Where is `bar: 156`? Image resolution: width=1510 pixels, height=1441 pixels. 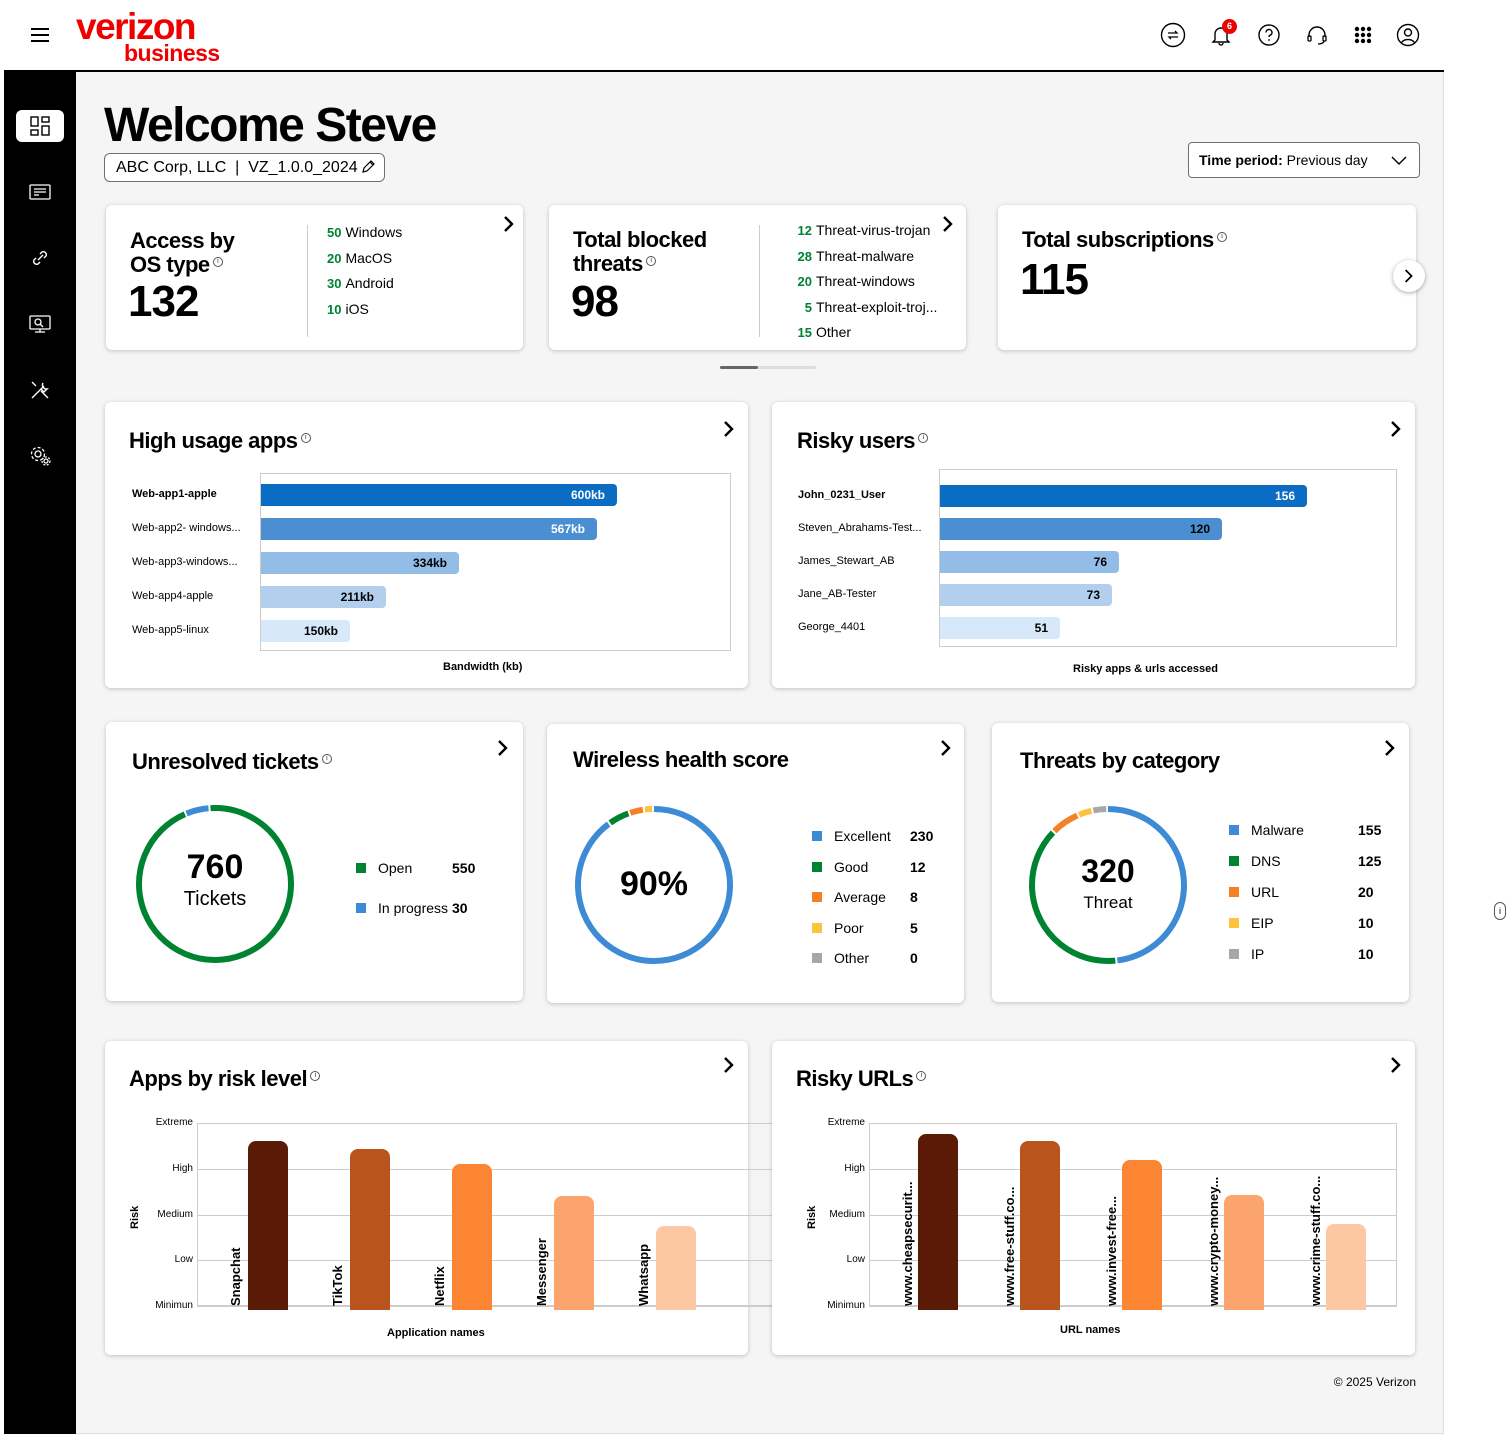 bar: 156 is located at coordinates (1123, 496).